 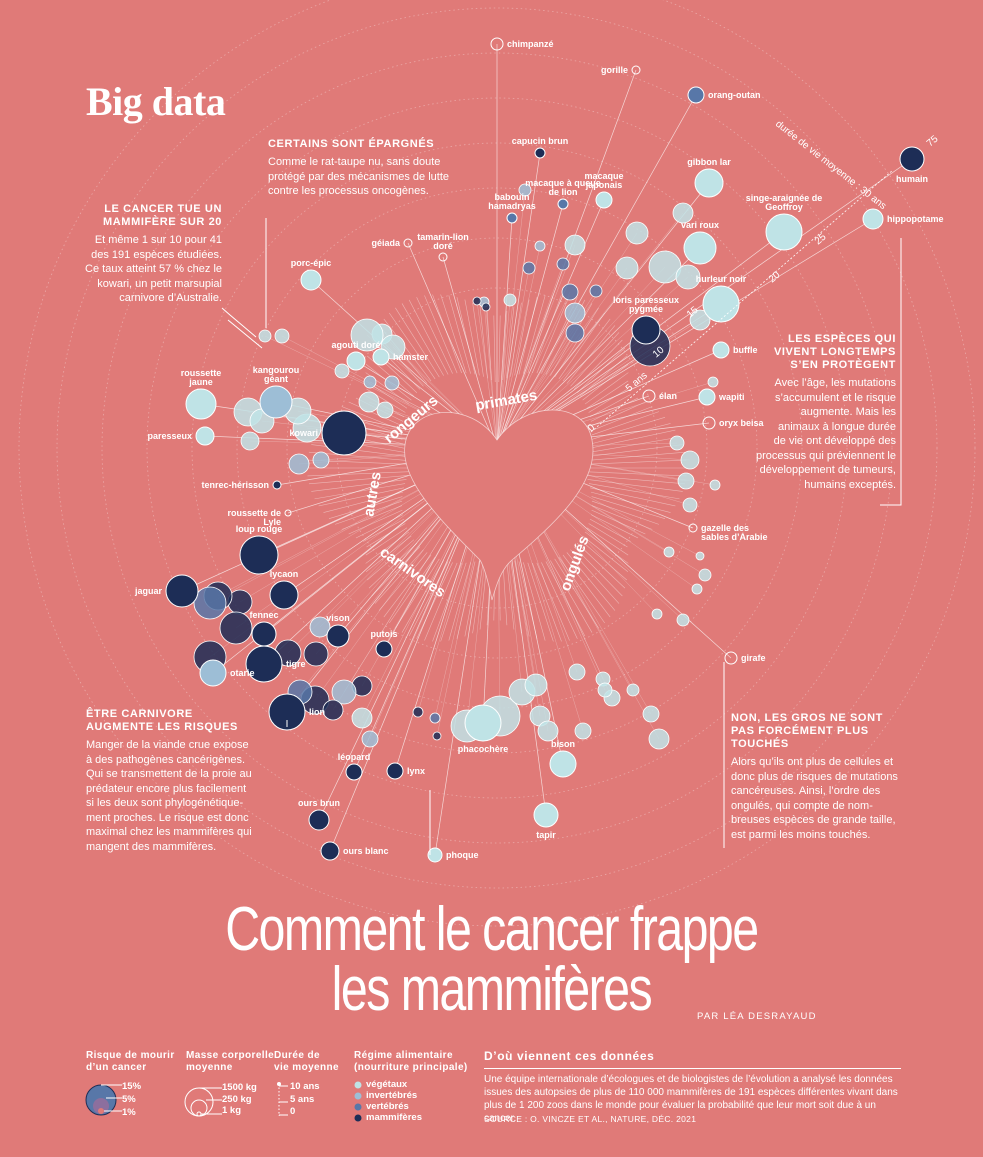 I want to click on species-label-line: oryx beisa, so click(x=742, y=423).